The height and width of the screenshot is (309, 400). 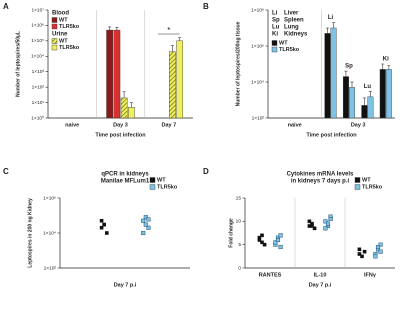 I want to click on y-tick-label: 1×10⁸, so click(x=257, y=10).